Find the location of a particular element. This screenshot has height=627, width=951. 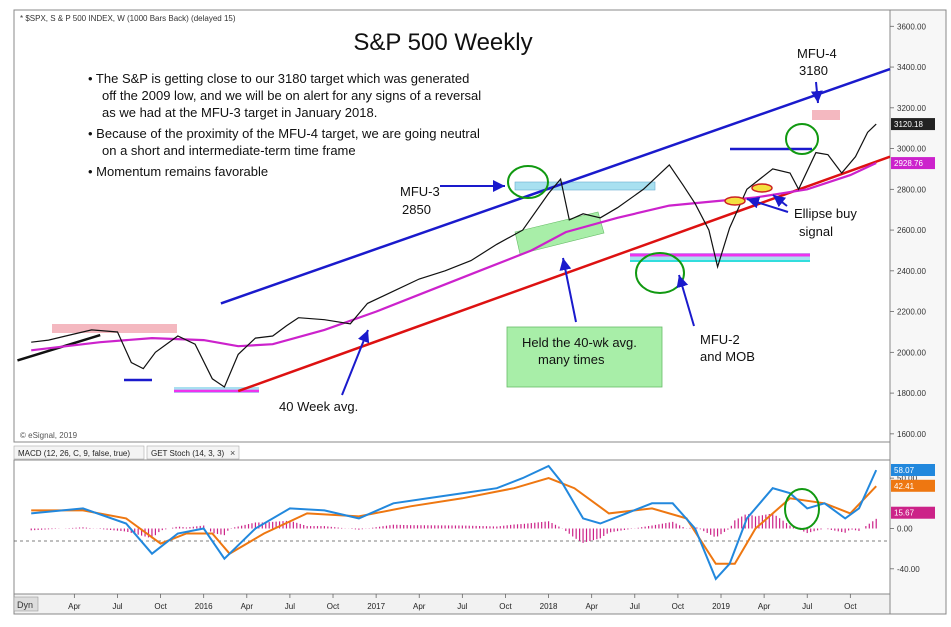

tab-macd-label: MACD (12, 26, C, 9, false, true) is located at coordinates (74, 453).